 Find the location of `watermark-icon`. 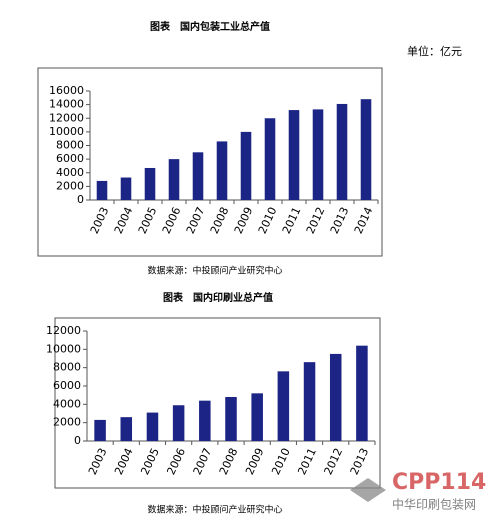

watermark-icon is located at coordinates (368, 490).